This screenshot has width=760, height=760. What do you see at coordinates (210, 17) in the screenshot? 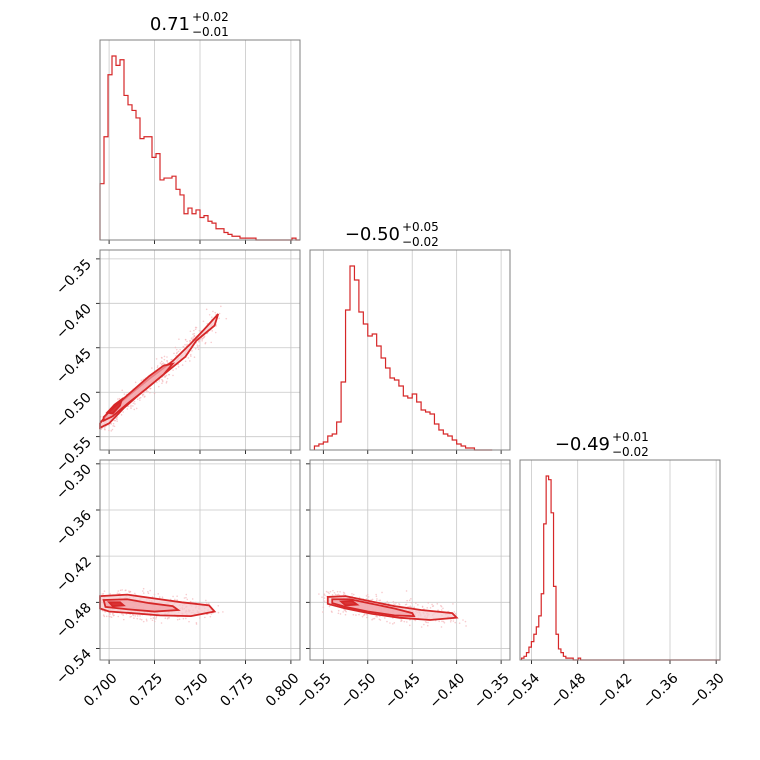
I see `title-upper-0: +0.02` at bounding box center [210, 17].